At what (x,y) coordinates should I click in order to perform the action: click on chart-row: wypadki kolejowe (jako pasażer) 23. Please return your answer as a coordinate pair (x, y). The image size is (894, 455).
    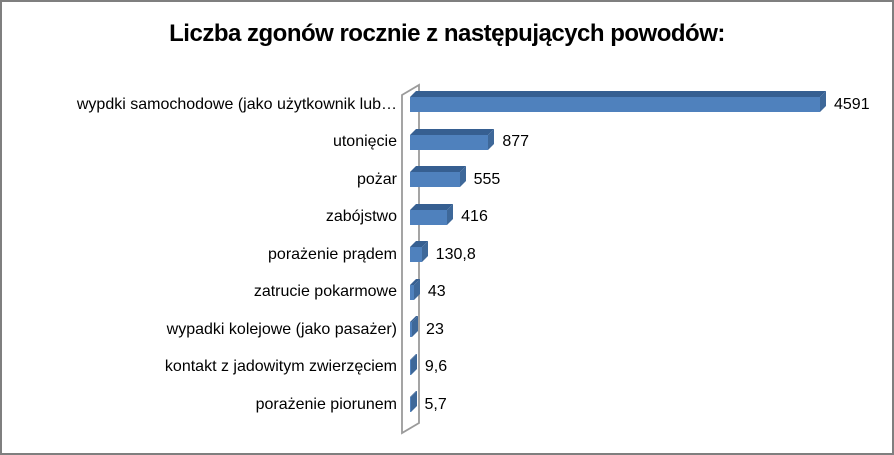
    Looking at the image, I should click on (447, 330).